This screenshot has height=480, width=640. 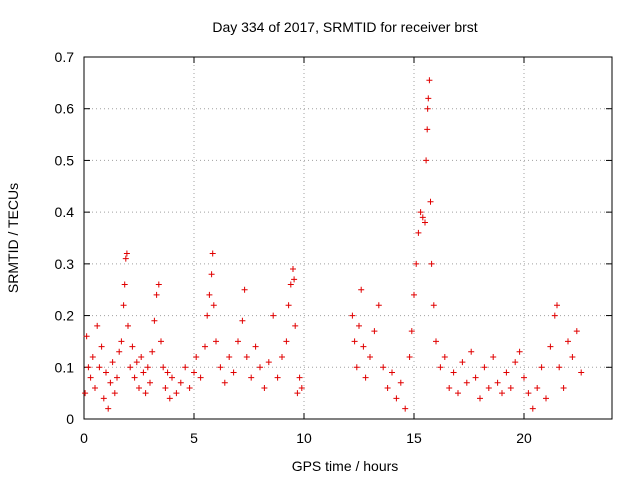 I want to click on y-tick-label: 0.7, so click(x=65, y=57).